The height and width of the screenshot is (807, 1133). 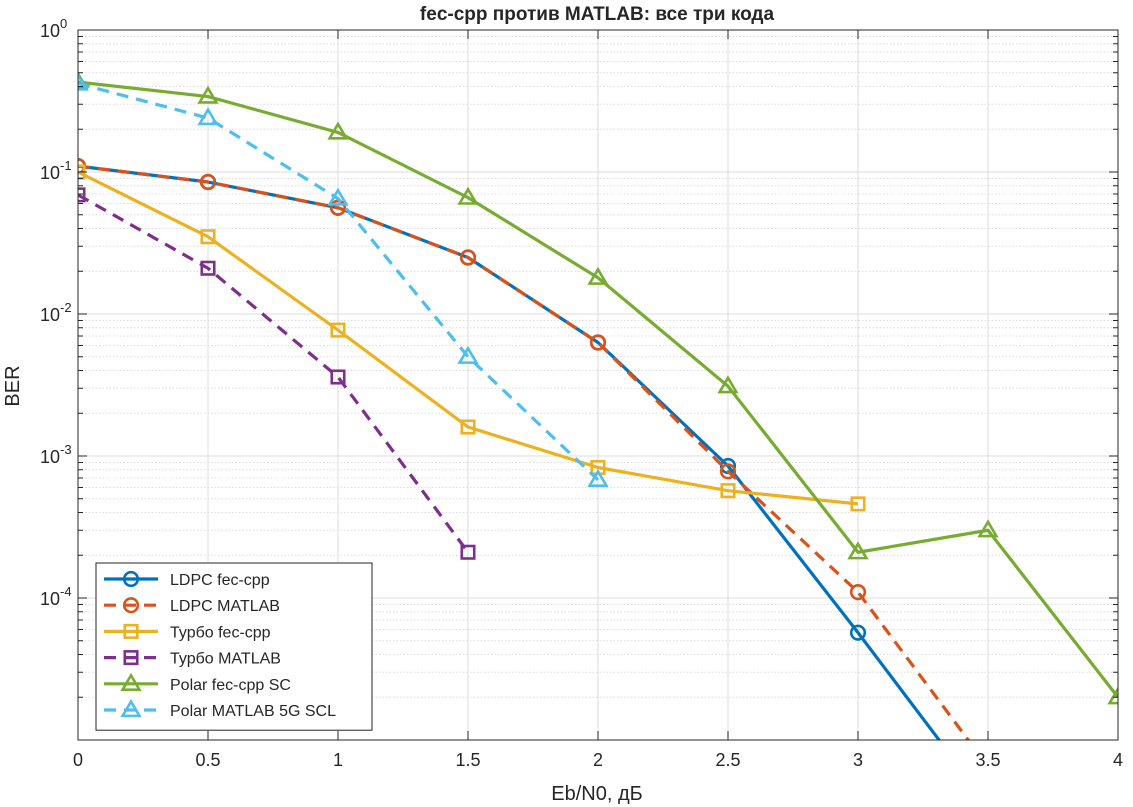 I want to click on legend-entry-label: LDPC MATLAB, so click(x=225, y=606).